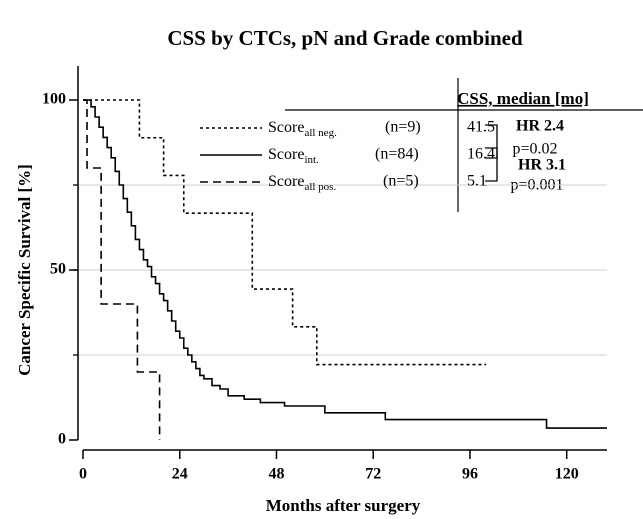  Describe the element at coordinates (534, 149) in the screenshot. I see `p-label: p=0.02` at that location.